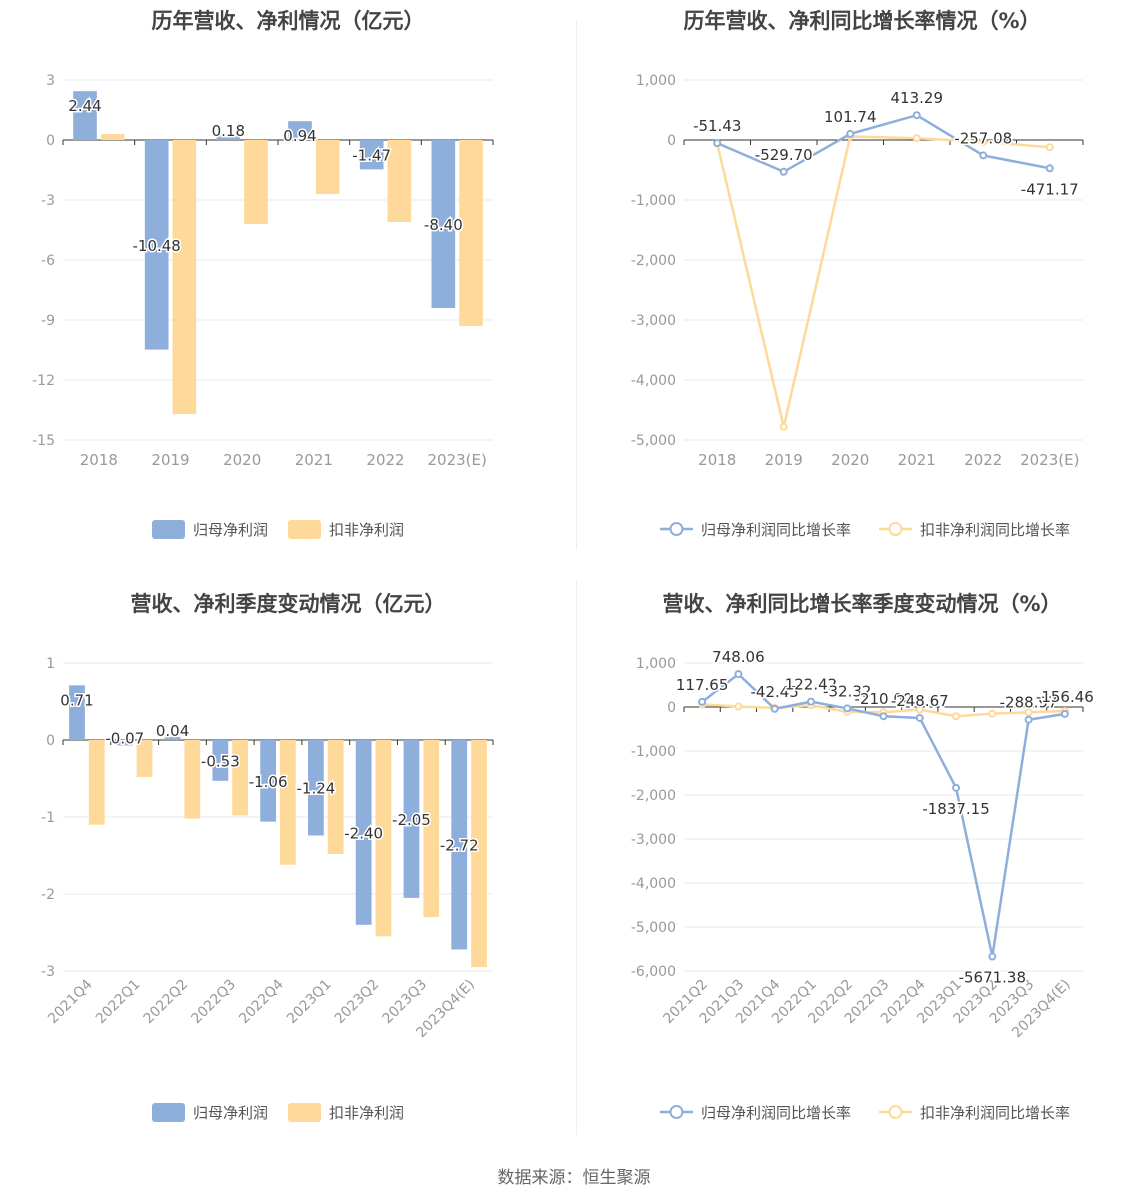 The height and width of the screenshot is (1202, 1148). I want to click on y-tick-label: -3,000, so click(653, 321).